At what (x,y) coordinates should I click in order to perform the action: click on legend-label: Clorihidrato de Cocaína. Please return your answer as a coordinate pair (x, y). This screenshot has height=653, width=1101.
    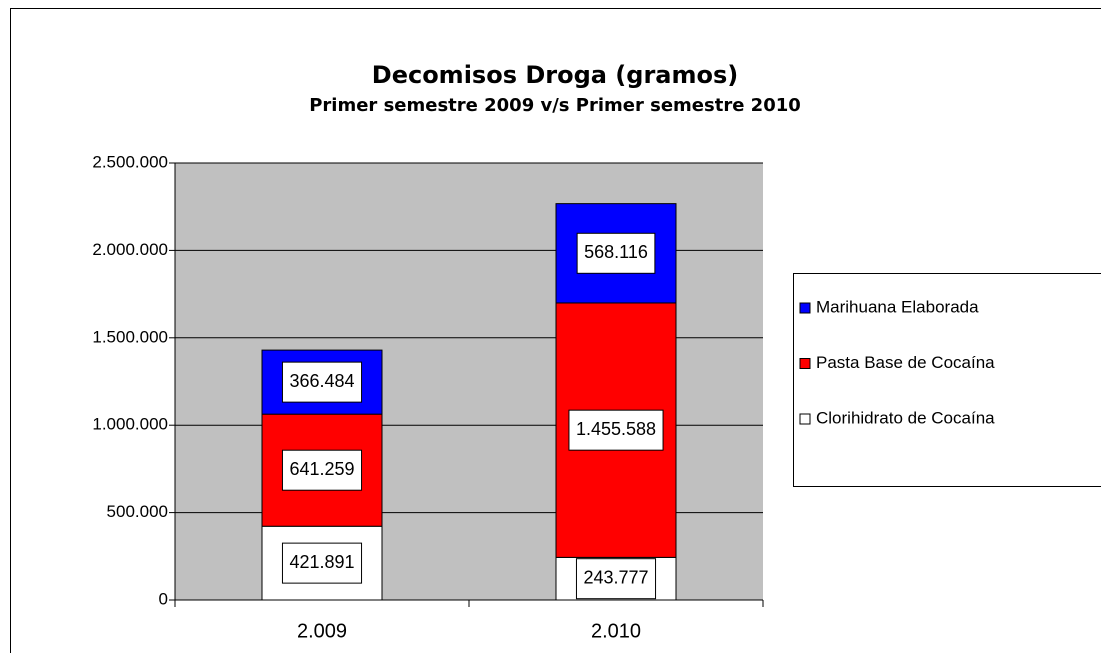
    Looking at the image, I should click on (905, 417).